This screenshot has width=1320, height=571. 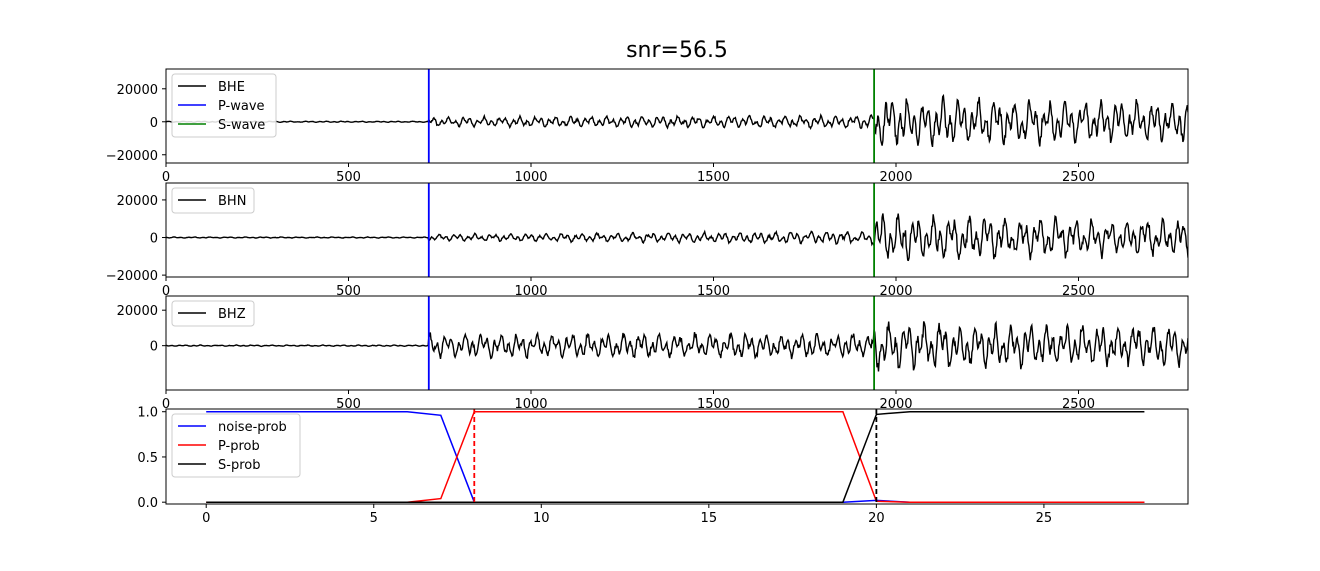 I want to click on x-tick-label: 5, so click(x=374, y=518).